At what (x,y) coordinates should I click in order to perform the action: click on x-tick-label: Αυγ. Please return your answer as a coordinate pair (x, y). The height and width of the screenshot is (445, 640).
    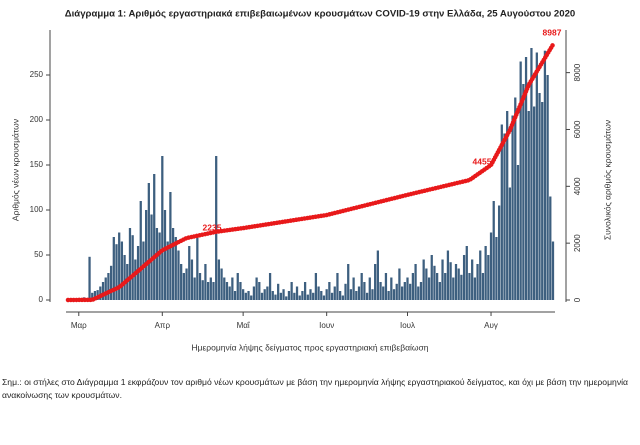
    Looking at the image, I should click on (491, 325).